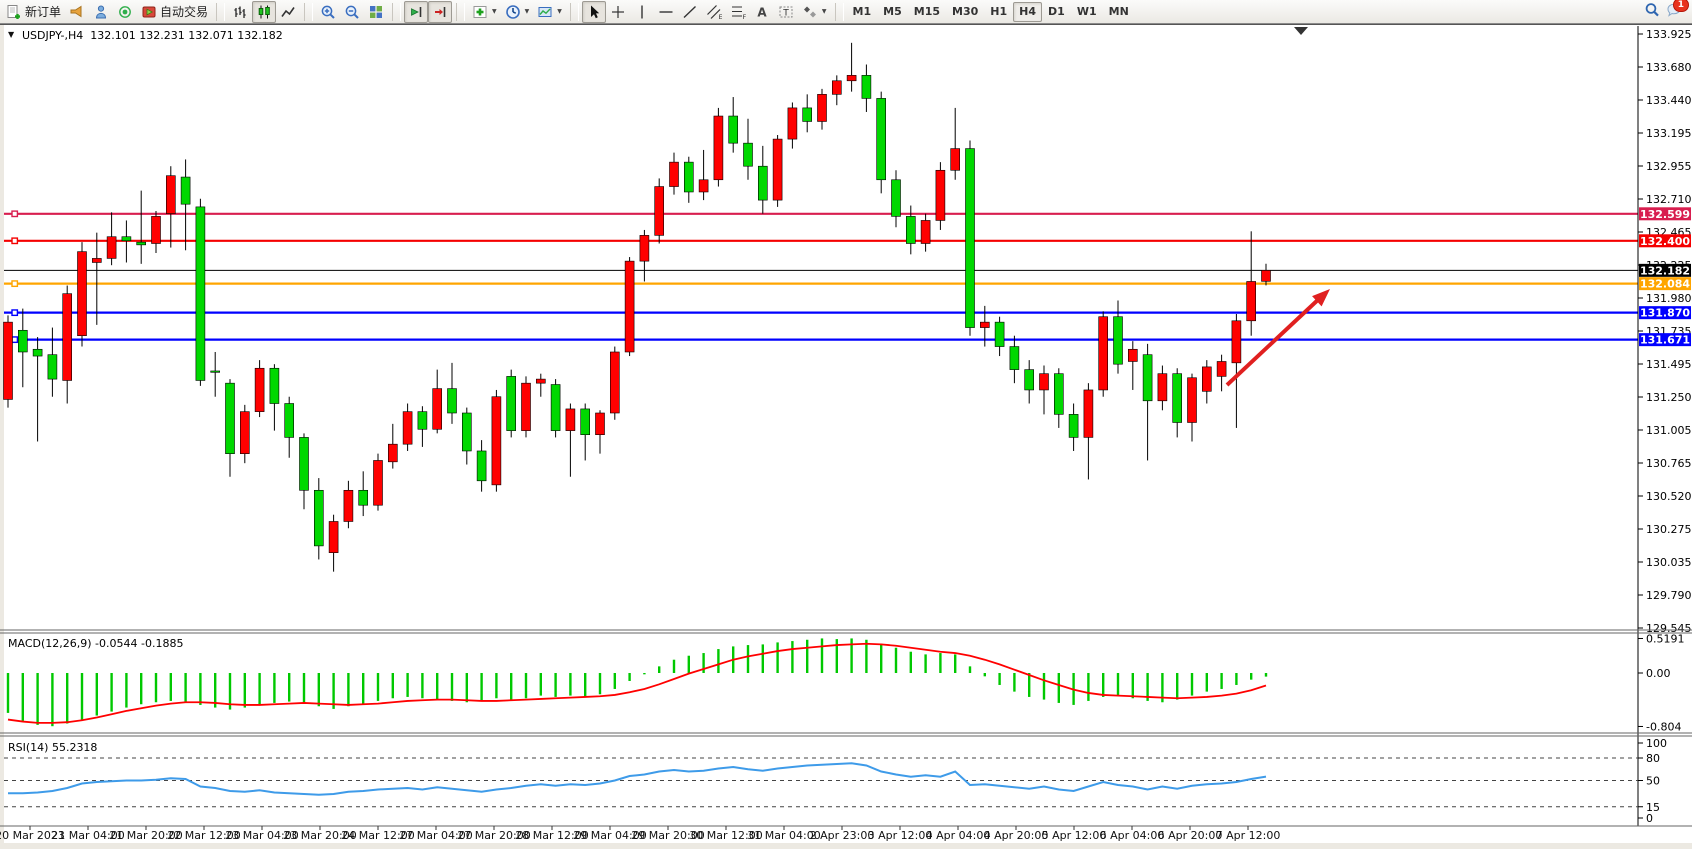 The height and width of the screenshot is (849, 1692). Describe the element at coordinates (593, 11) in the screenshot. I see `cursor-button` at that location.